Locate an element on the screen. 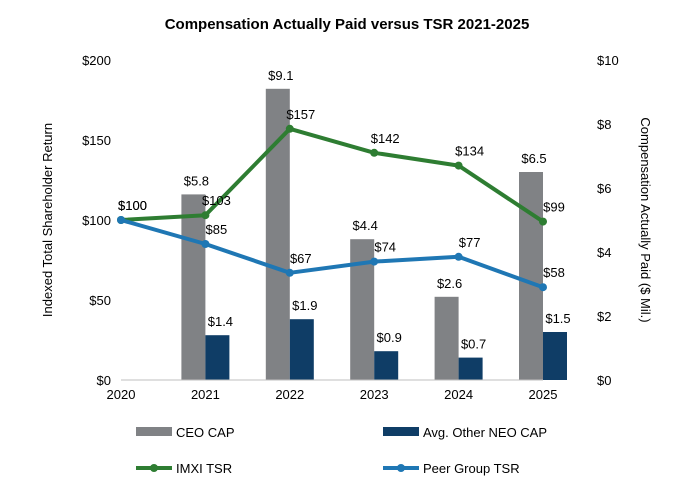 The width and height of the screenshot is (694, 492). legend-item: Avg. Other NEO CAP is located at coordinates (465, 432).